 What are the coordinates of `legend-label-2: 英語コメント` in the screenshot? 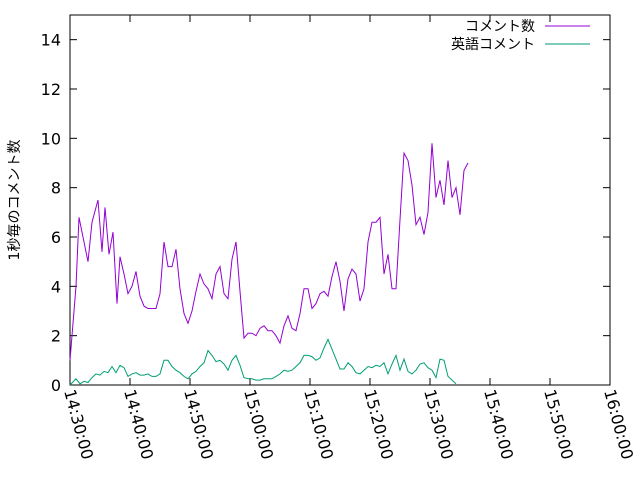 It's located at (493, 44).